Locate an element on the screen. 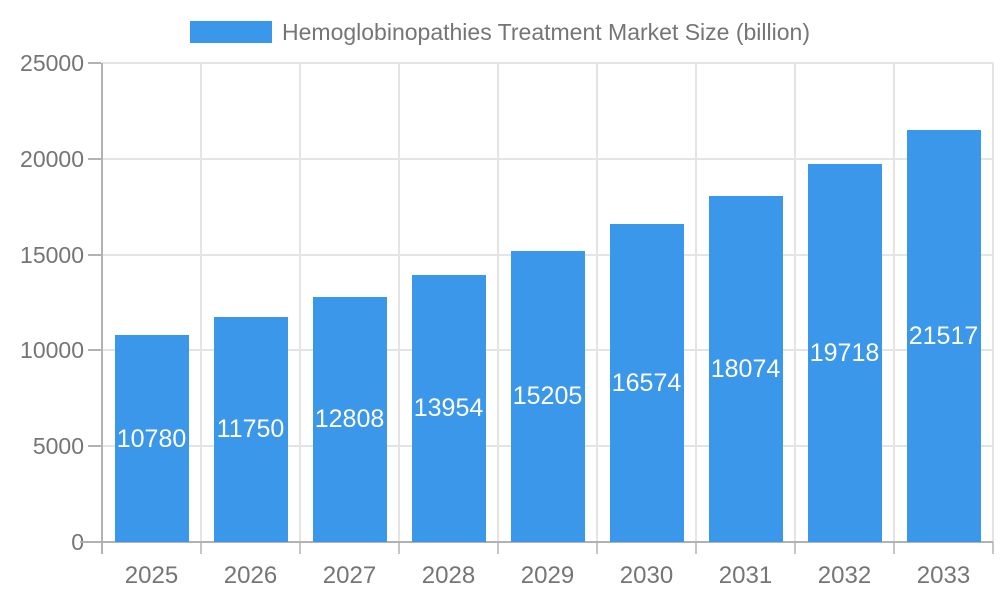  bar-value-label: 15205 is located at coordinates (547, 396).